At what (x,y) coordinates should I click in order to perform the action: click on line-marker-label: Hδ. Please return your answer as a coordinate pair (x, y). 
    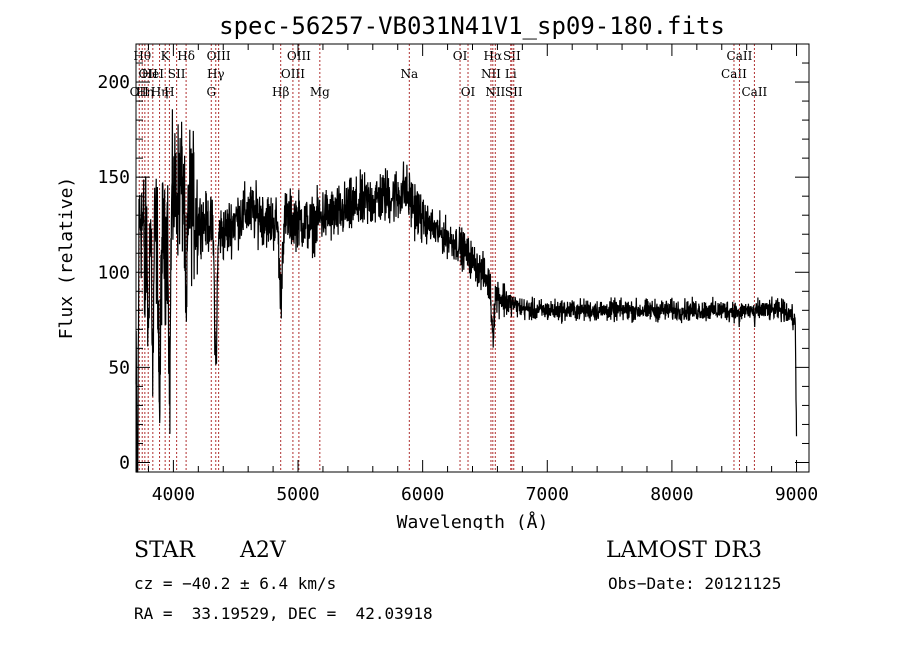
    Looking at the image, I should click on (186, 56).